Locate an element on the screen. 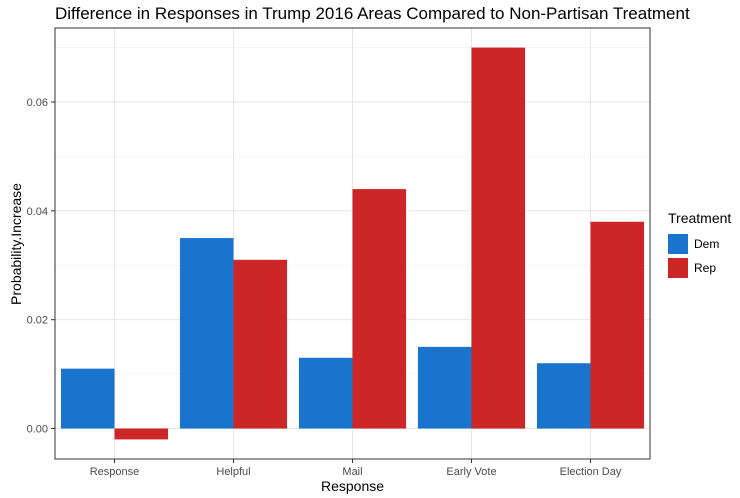 Image resolution: width=740 pixels, height=498 pixels. y-axis-label: Probability.Increase is located at coordinates (16, 244).